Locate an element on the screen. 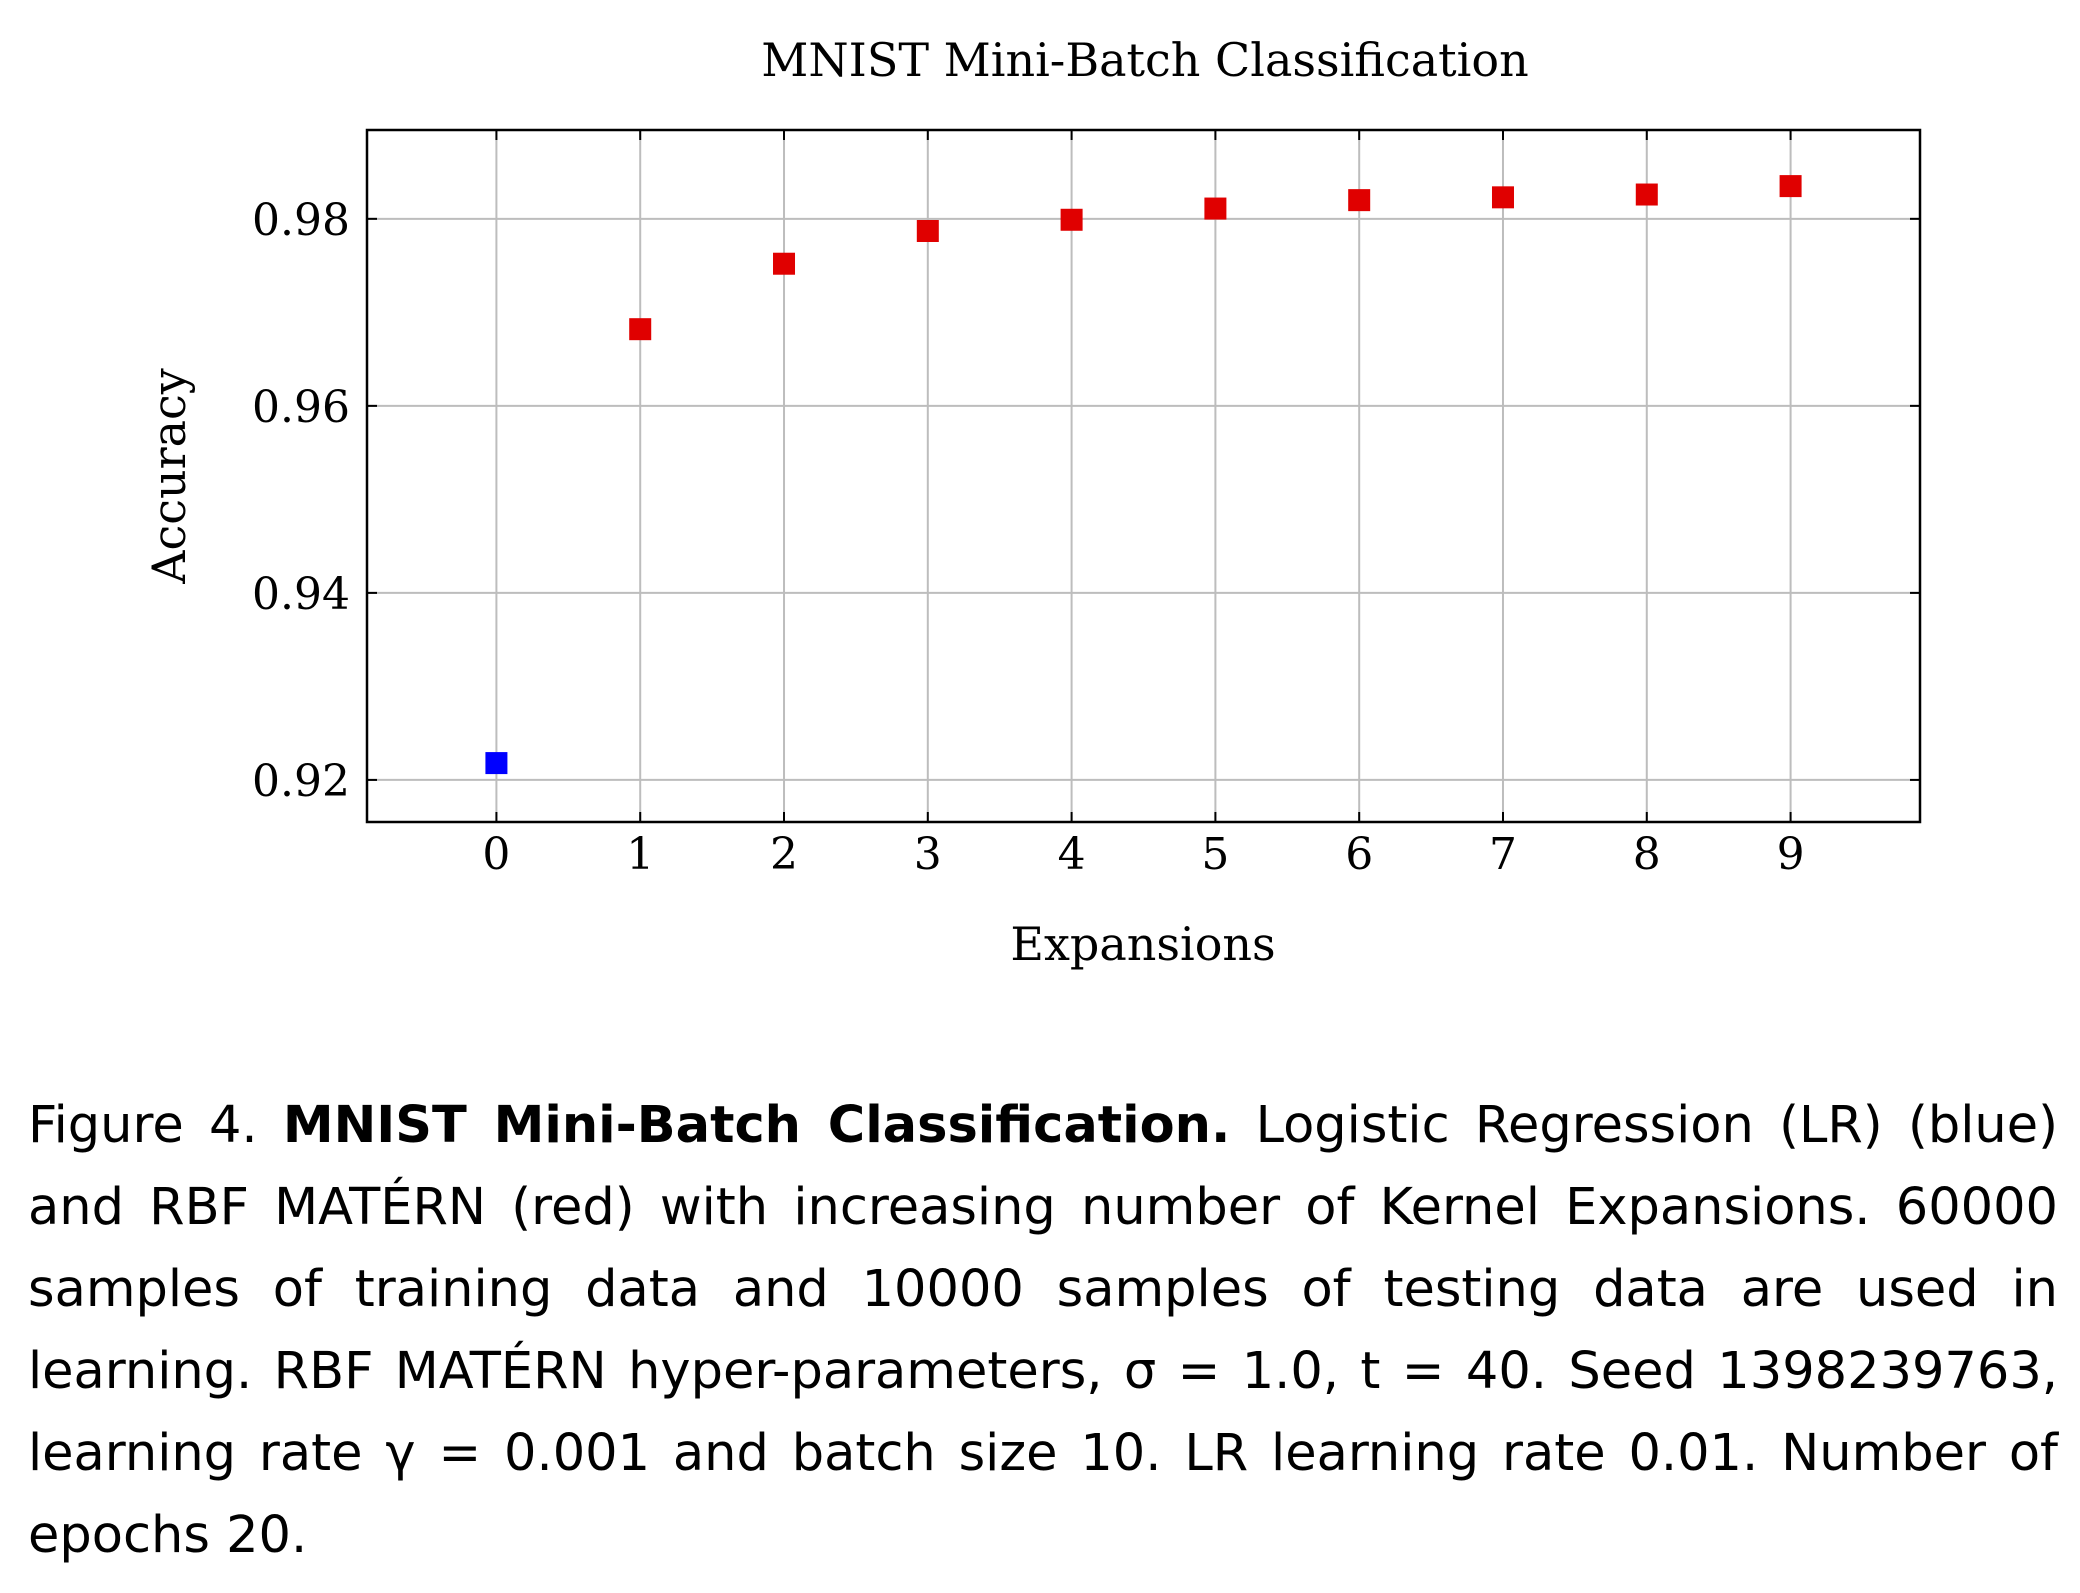  x-tick-label: 5 is located at coordinates (1215, 854).